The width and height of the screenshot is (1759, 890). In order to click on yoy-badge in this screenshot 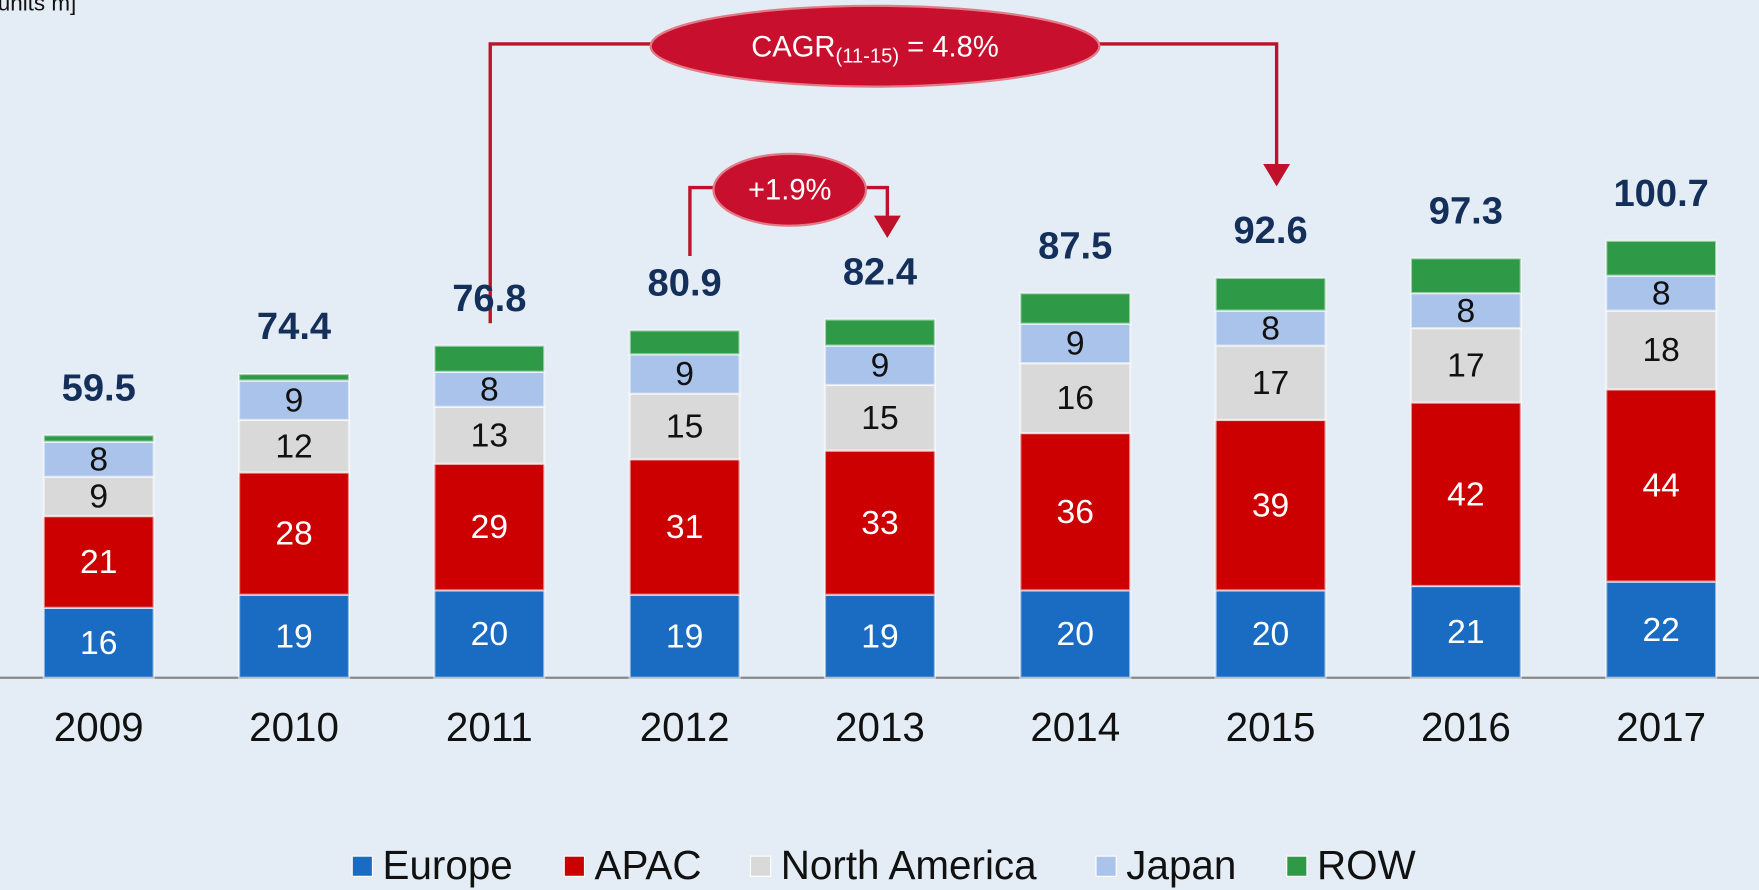, I will do `click(790, 189)`.